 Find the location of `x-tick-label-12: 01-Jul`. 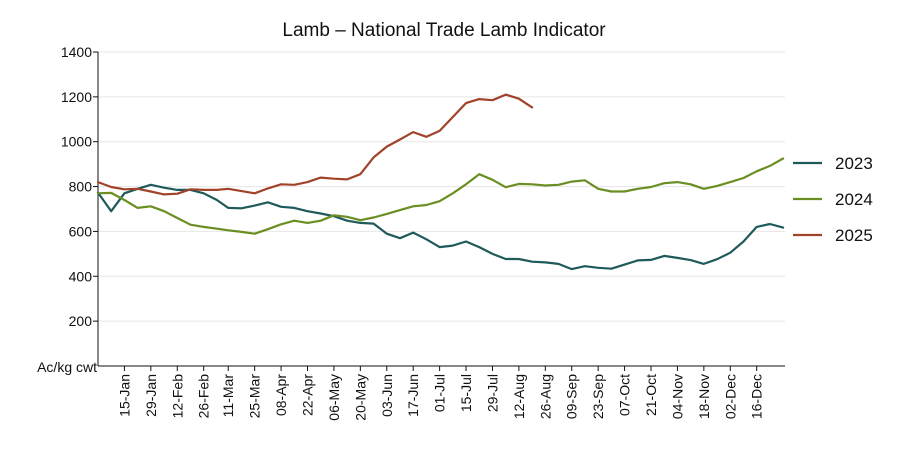

x-tick-label-12: 01-Jul is located at coordinates (440, 393).